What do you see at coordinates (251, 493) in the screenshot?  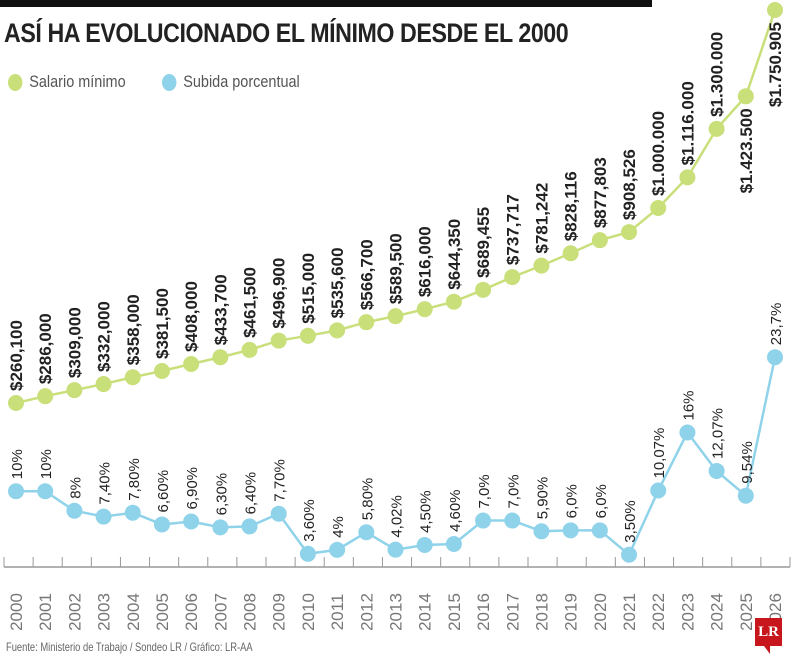 I see `data-label-subida: 6,40%` at bounding box center [251, 493].